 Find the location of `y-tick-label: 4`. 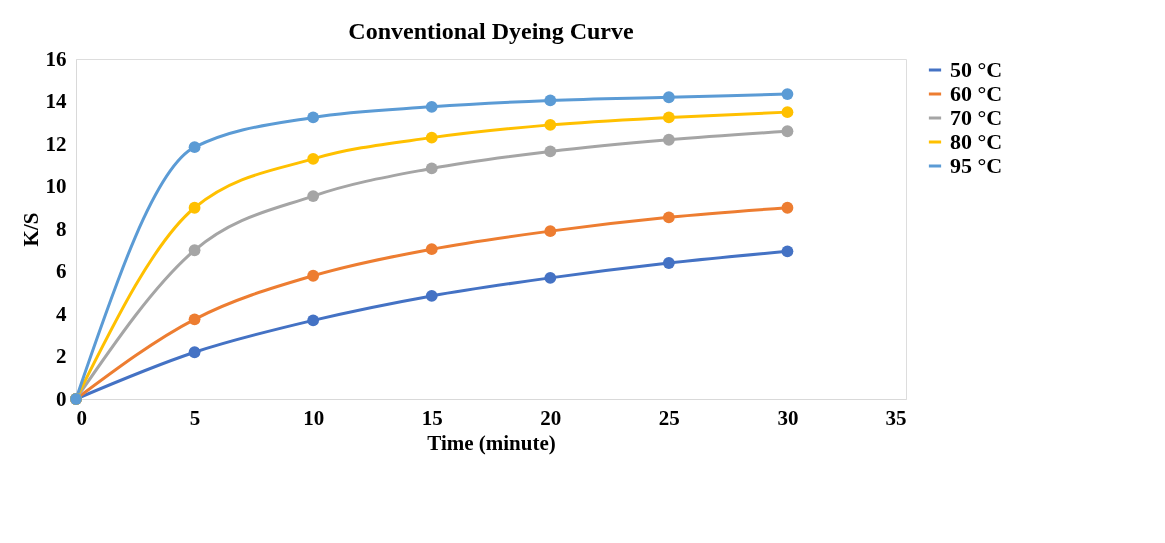

y-tick-label: 4 is located at coordinates (61, 313).